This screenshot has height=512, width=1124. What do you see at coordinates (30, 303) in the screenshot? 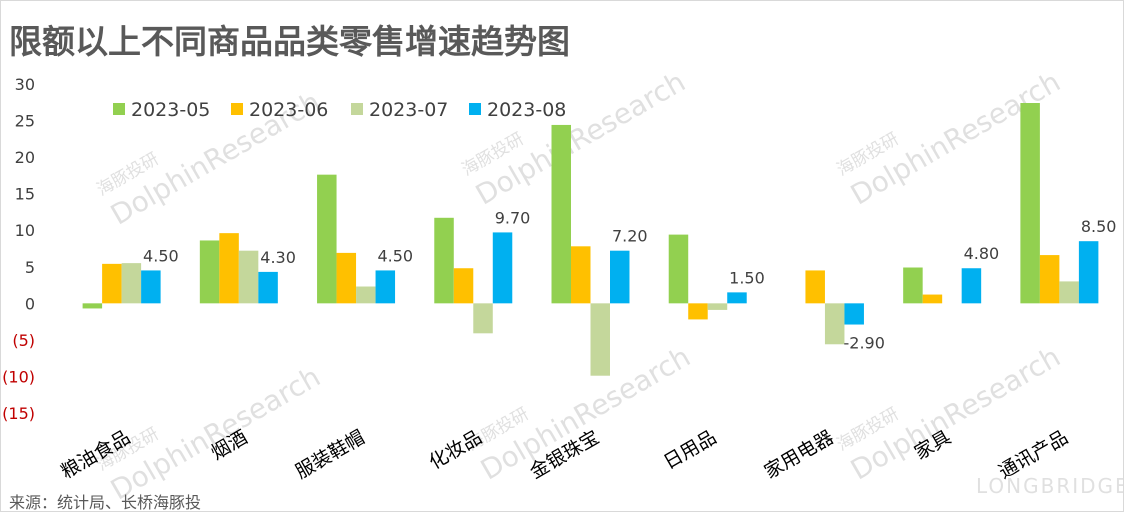
I see `y-tick-label: 0` at bounding box center [30, 303].